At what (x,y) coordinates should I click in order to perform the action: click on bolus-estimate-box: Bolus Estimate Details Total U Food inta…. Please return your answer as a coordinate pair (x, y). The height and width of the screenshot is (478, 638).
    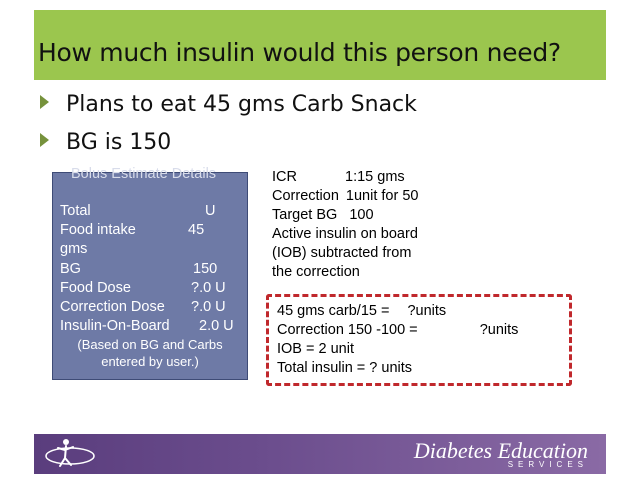
    Looking at the image, I should click on (150, 273).